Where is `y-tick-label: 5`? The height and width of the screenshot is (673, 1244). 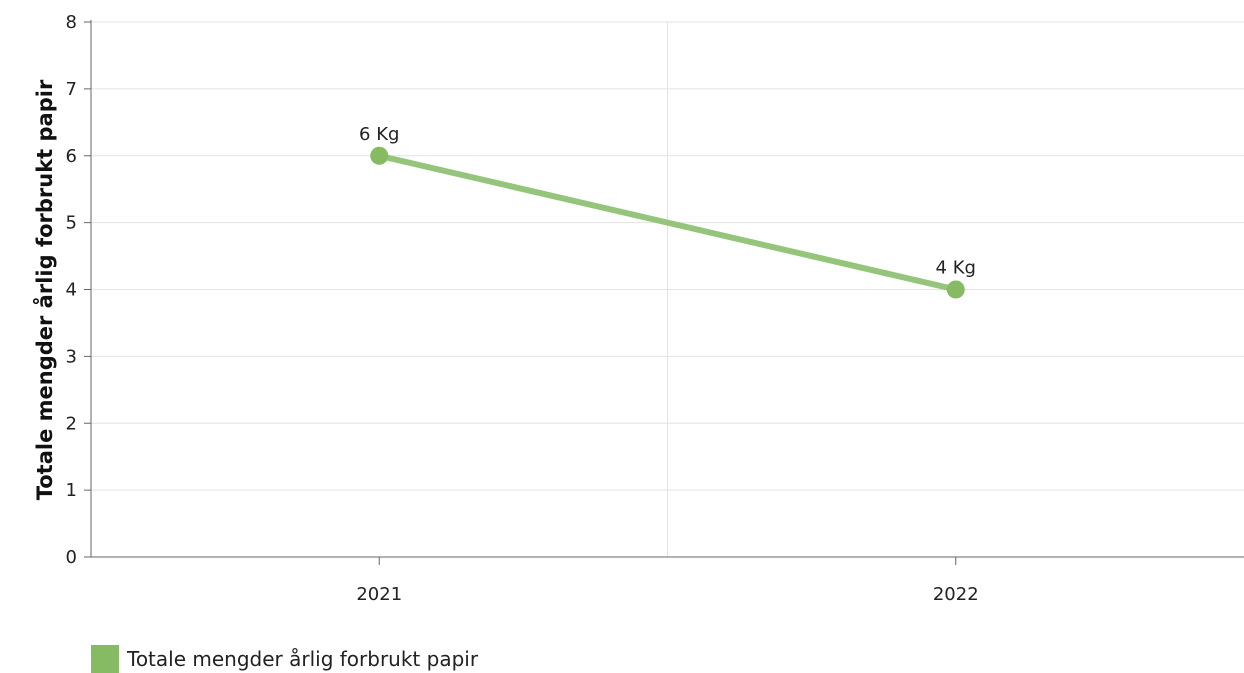
y-tick-label: 5 is located at coordinates (71, 223).